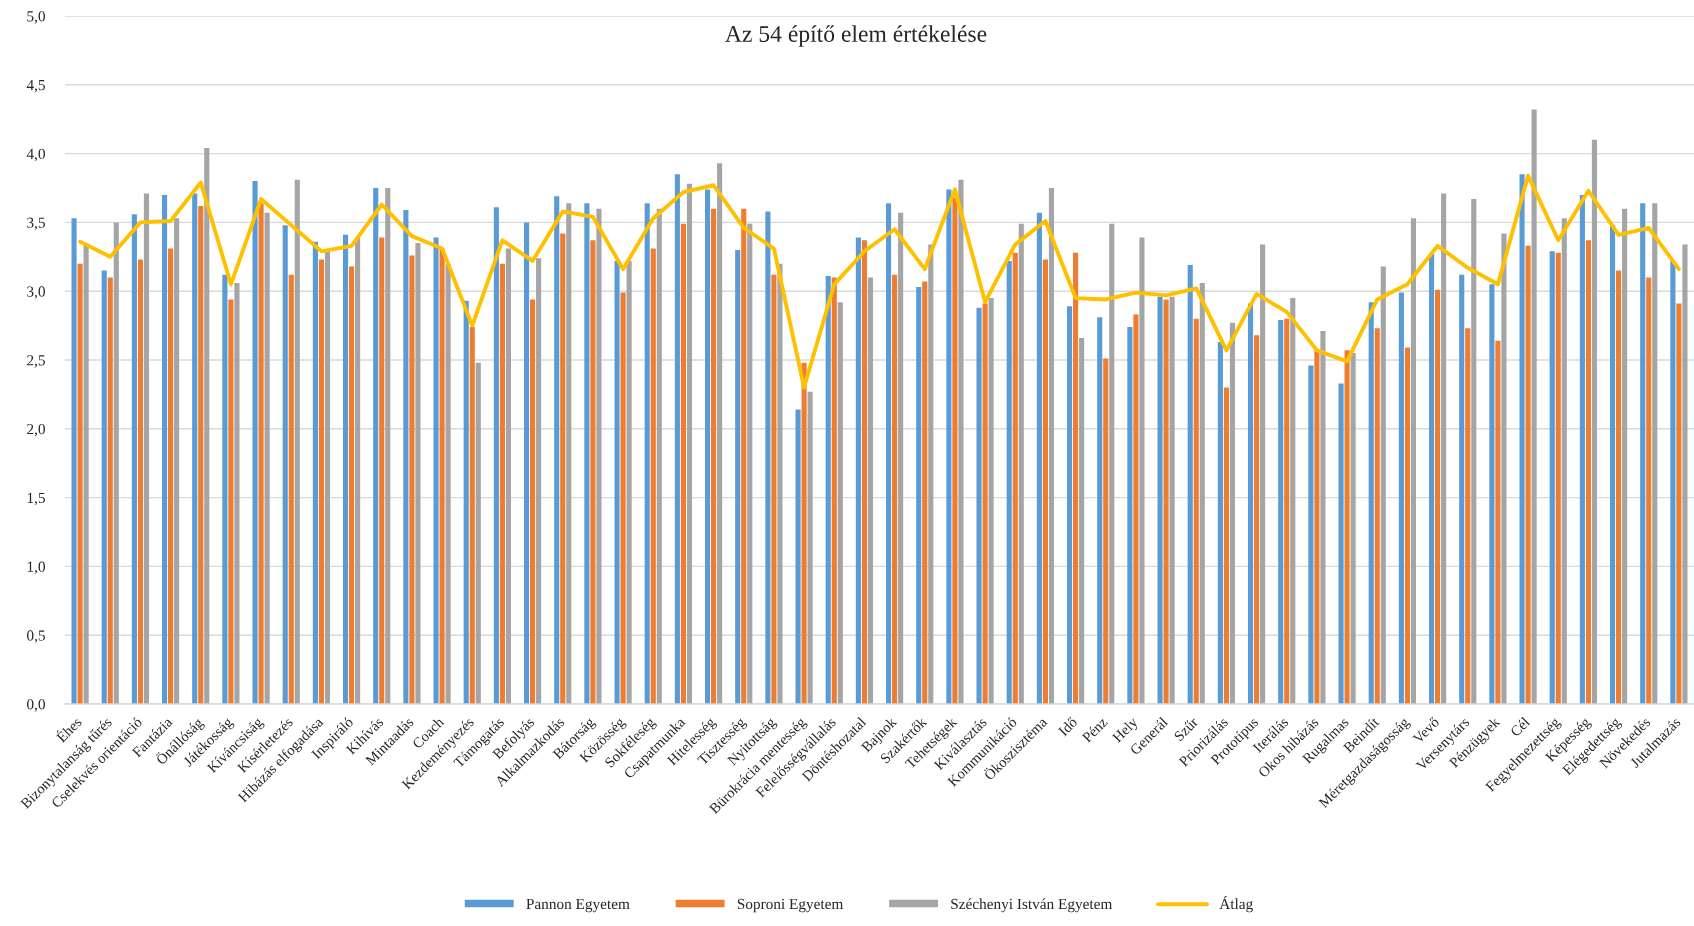  Describe the element at coordinates (35, 86) in the screenshot. I see `y-tick-label: 4,5` at that location.